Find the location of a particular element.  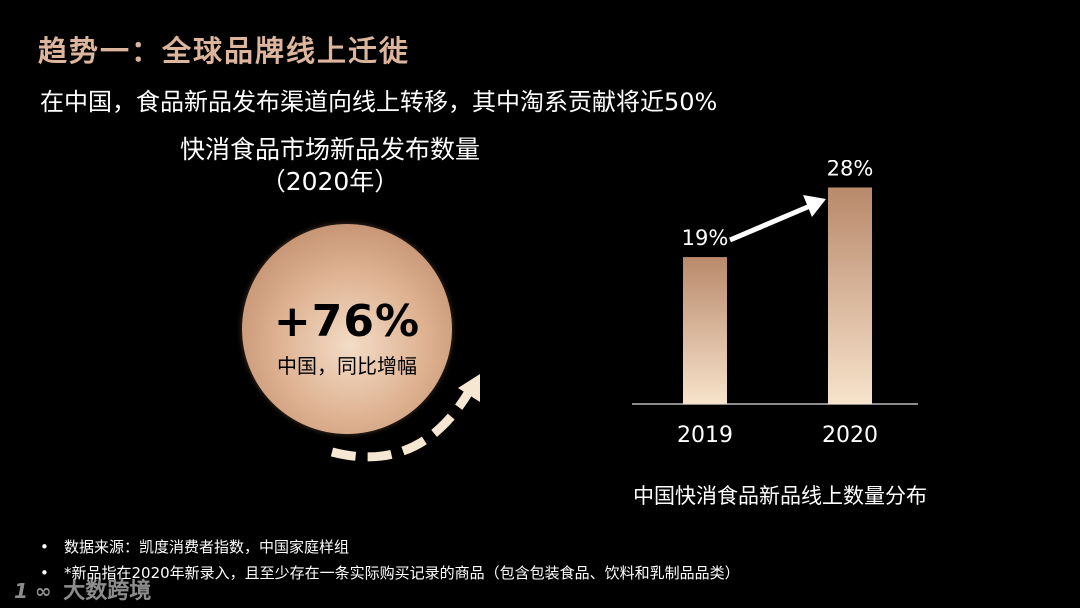

tick-label-2020: 2020 is located at coordinates (850, 435).